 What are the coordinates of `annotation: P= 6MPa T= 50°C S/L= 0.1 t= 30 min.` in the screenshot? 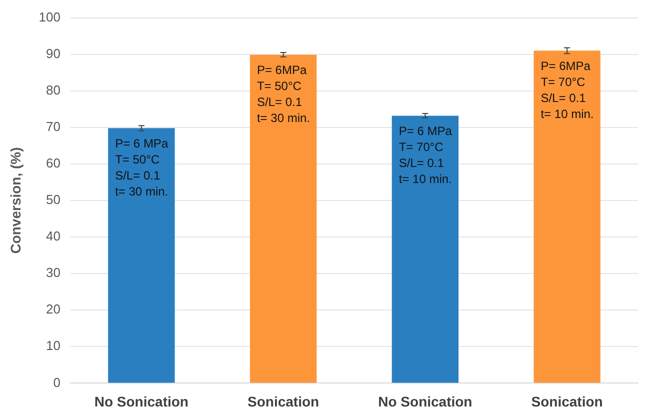 It's located at (283, 94).